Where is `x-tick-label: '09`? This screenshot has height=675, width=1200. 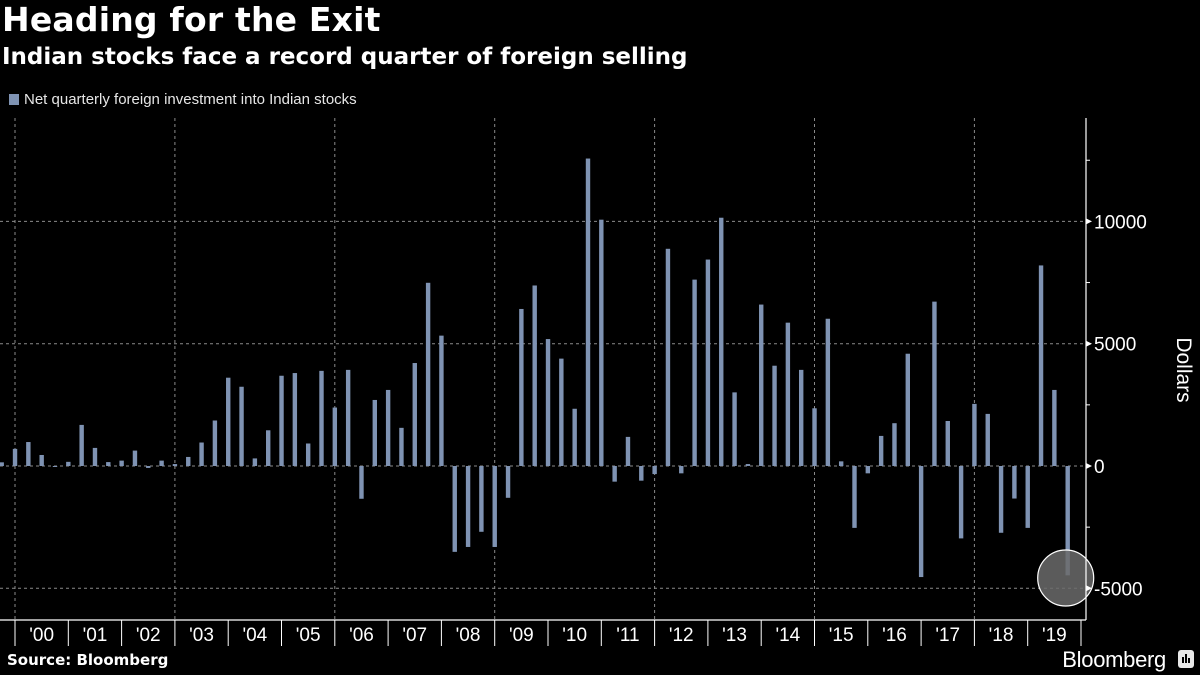
x-tick-label: '09 is located at coordinates (521, 635).